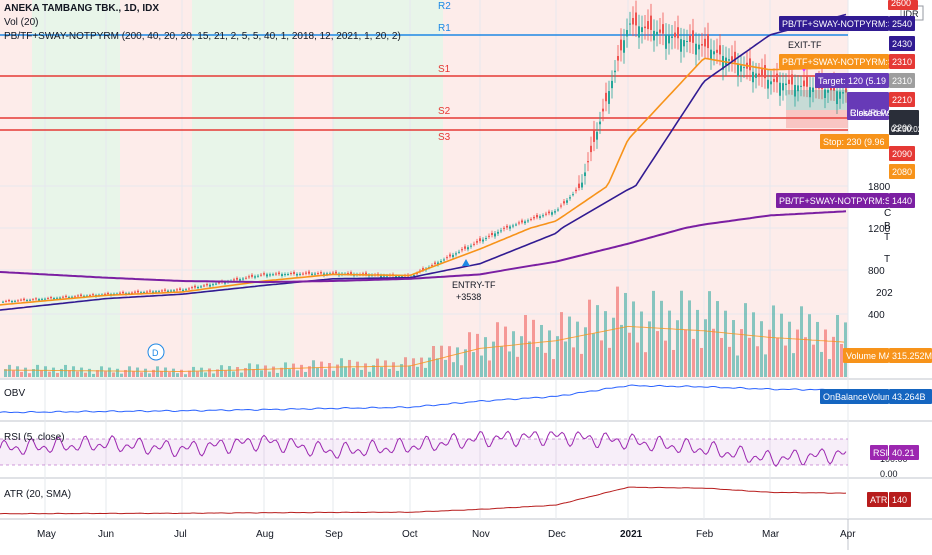  What do you see at coordinates (34, 437) in the screenshot?
I see `rsi-legend: RSI (5, close)` at bounding box center [34, 437].